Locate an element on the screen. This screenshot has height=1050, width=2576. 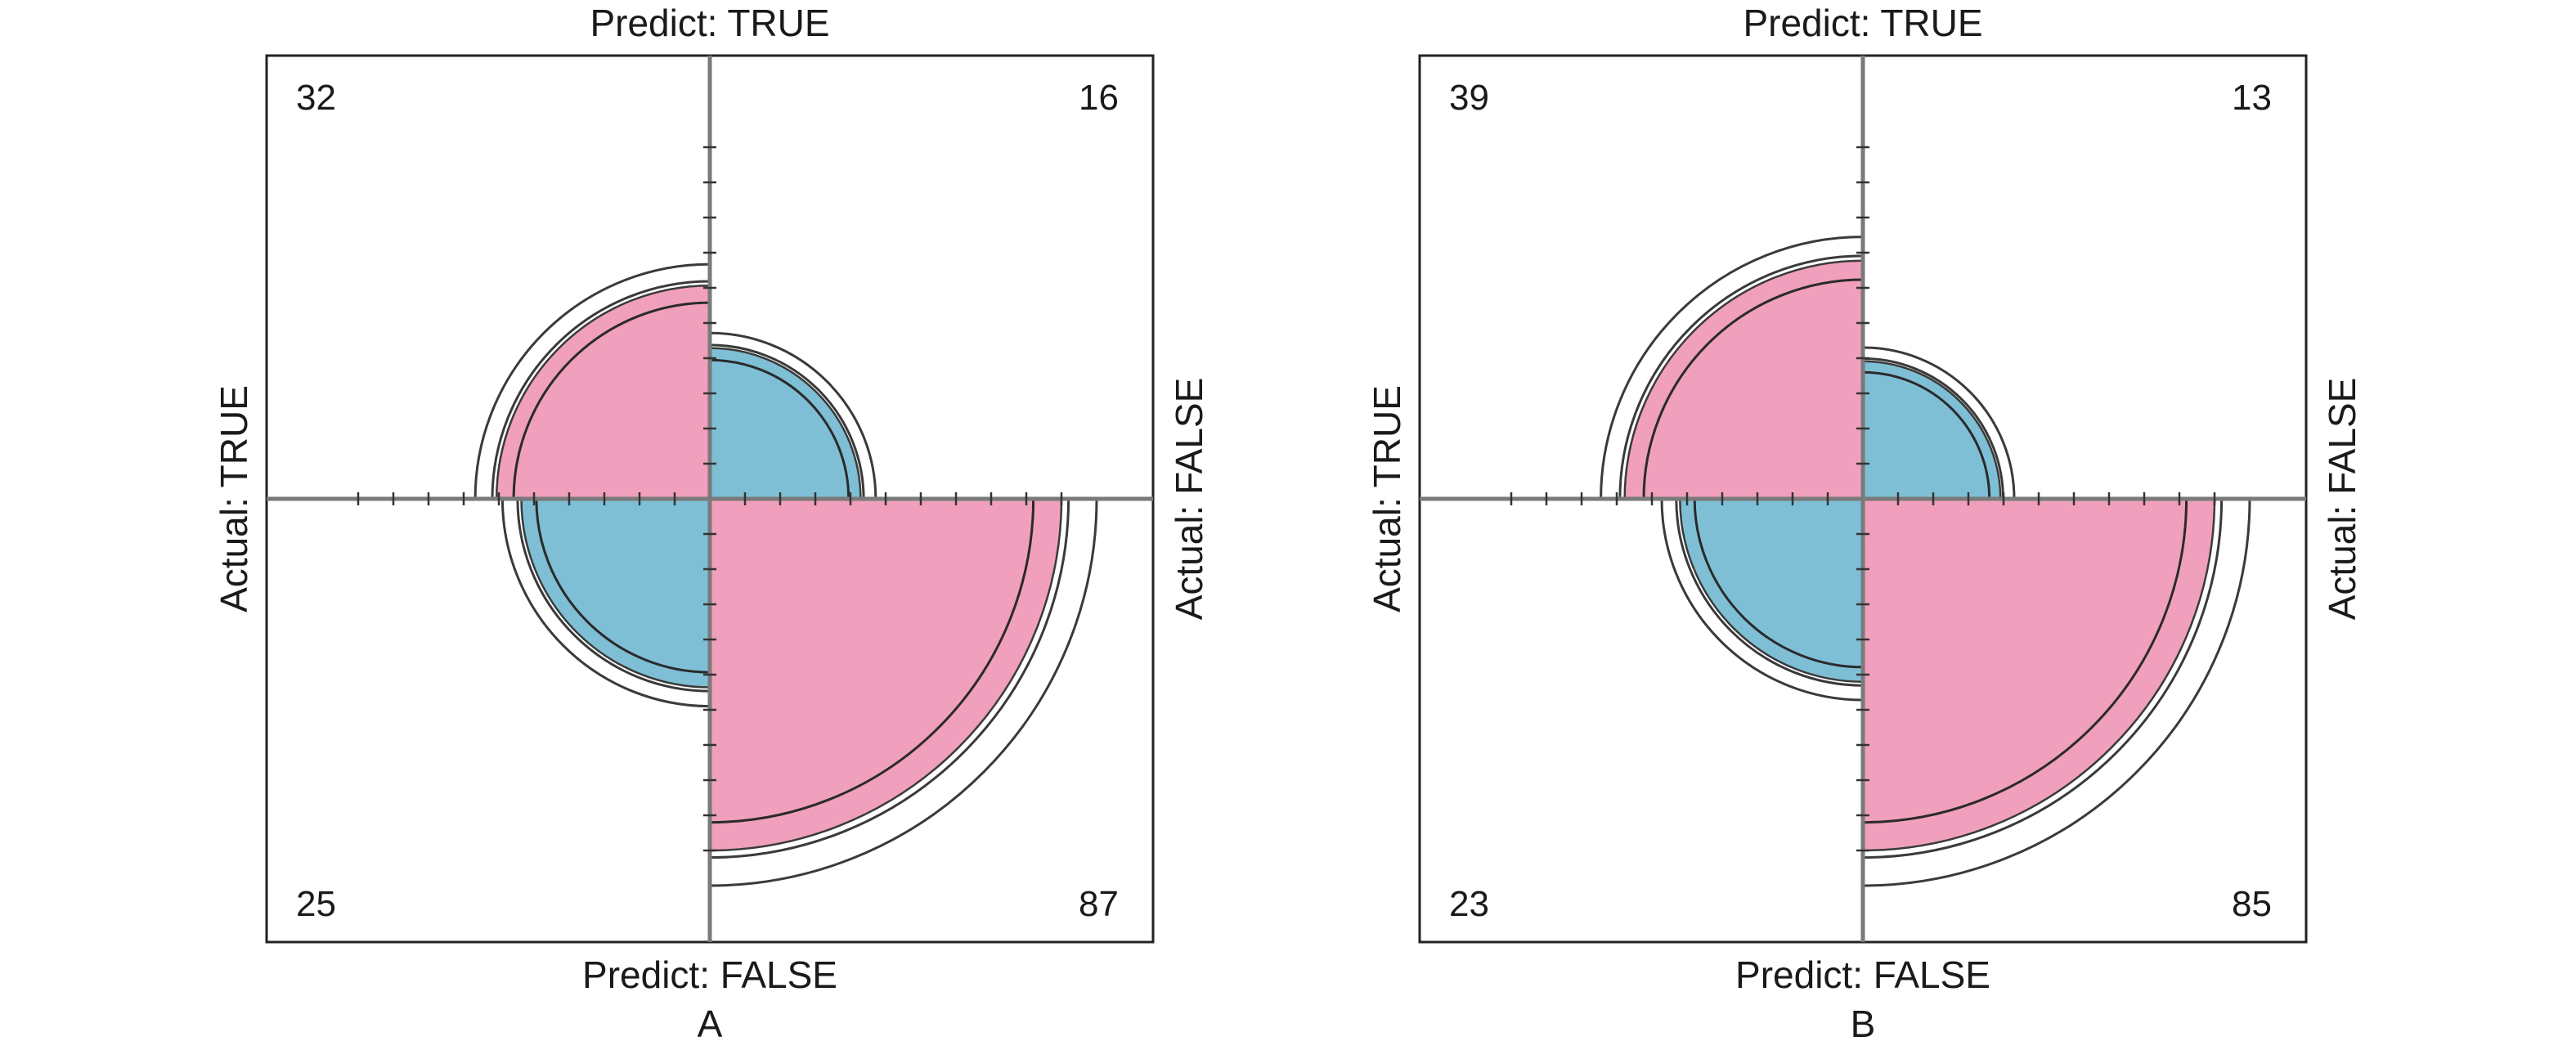
count-top-left: 39 is located at coordinates (1469, 98).